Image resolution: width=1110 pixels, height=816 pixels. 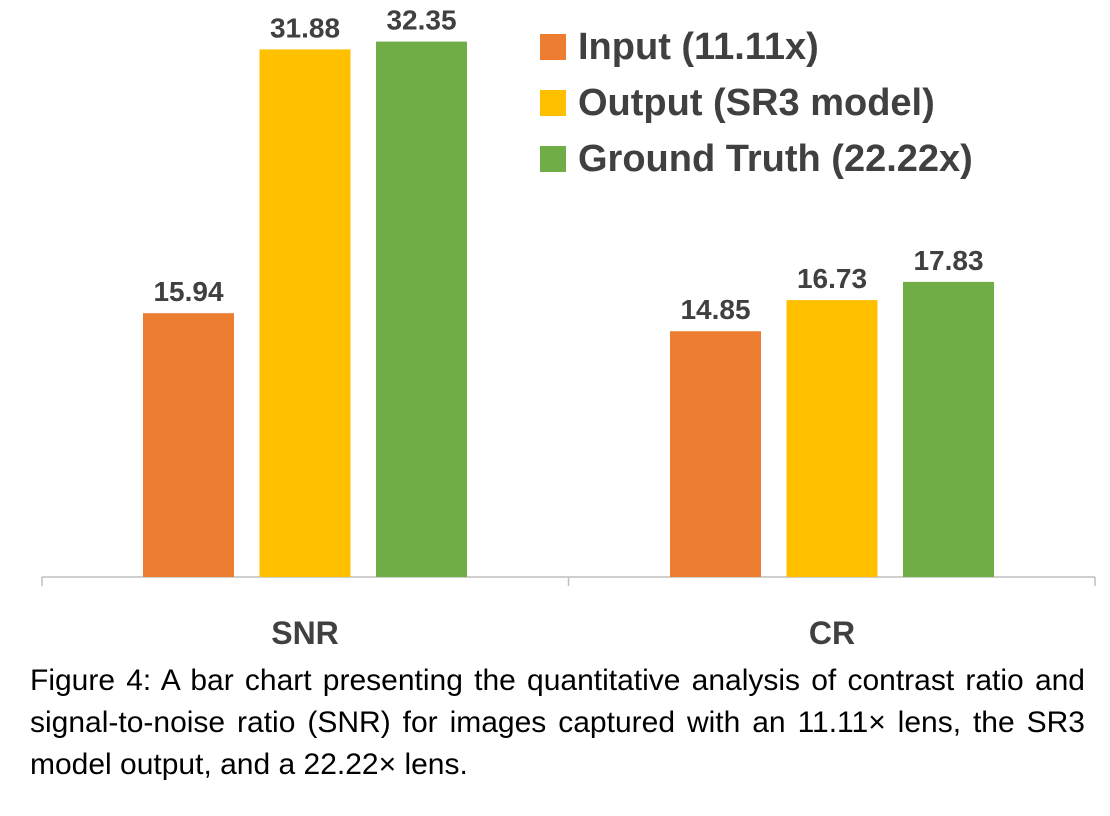 What do you see at coordinates (305, 633) in the screenshot?
I see `x-tick-label: SNR` at bounding box center [305, 633].